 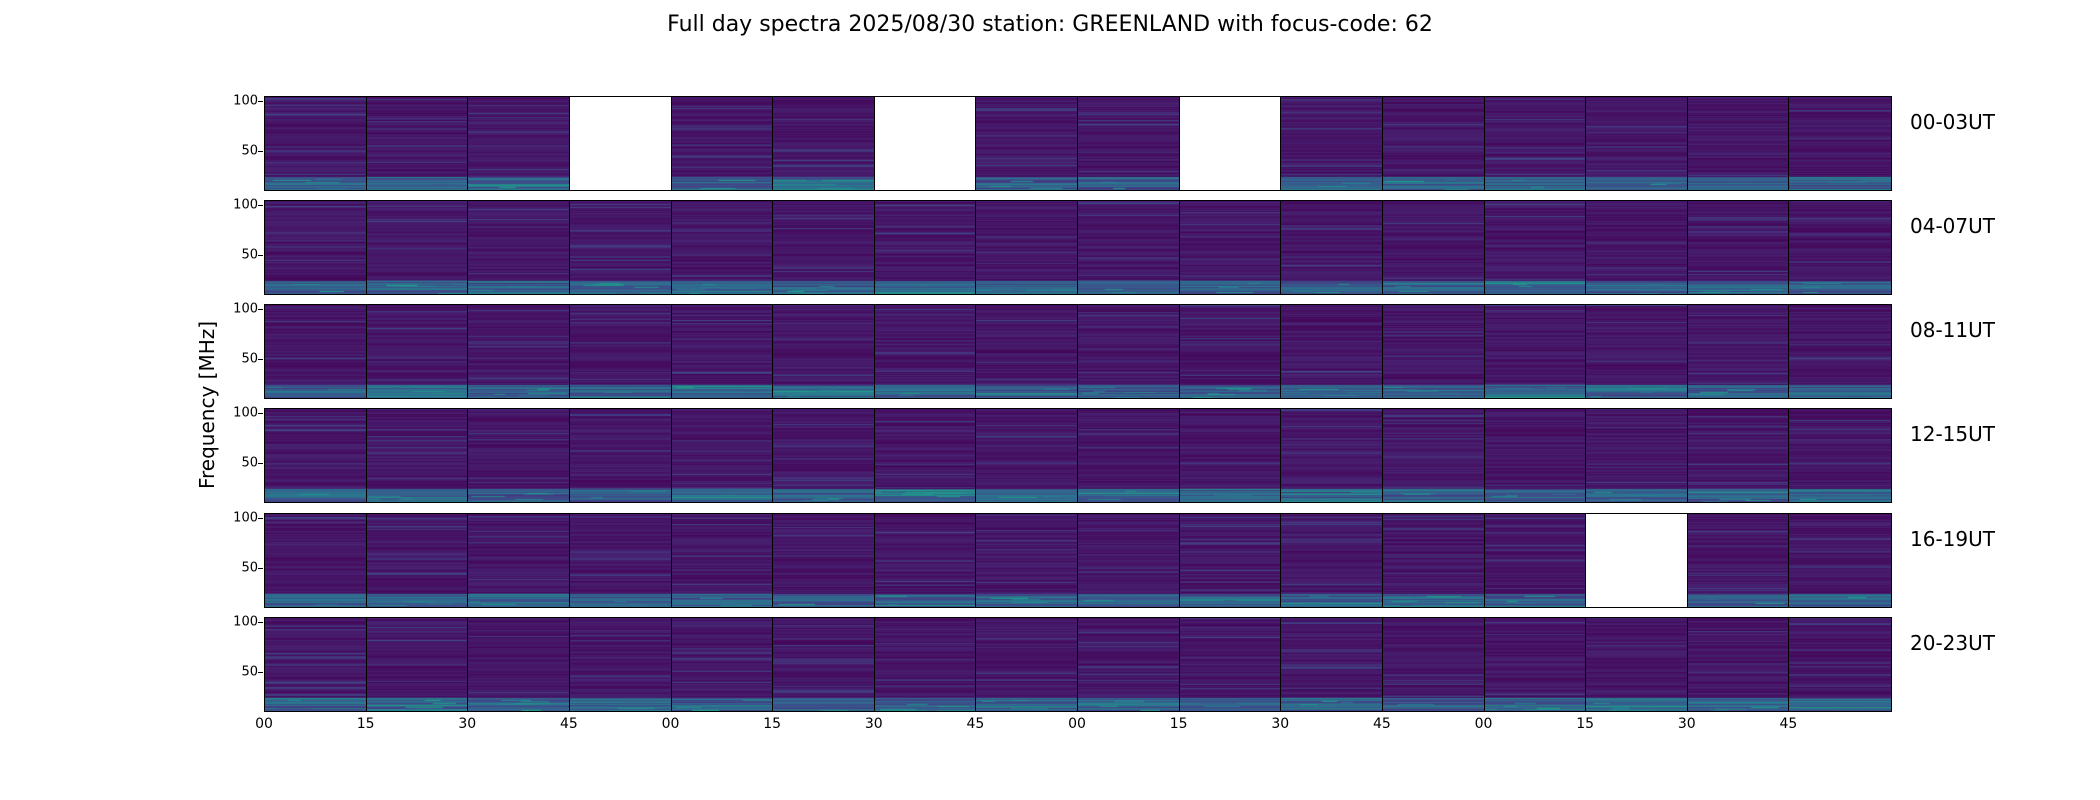 I want to click on row-time-label: 04-07UT, so click(x=1952, y=226).